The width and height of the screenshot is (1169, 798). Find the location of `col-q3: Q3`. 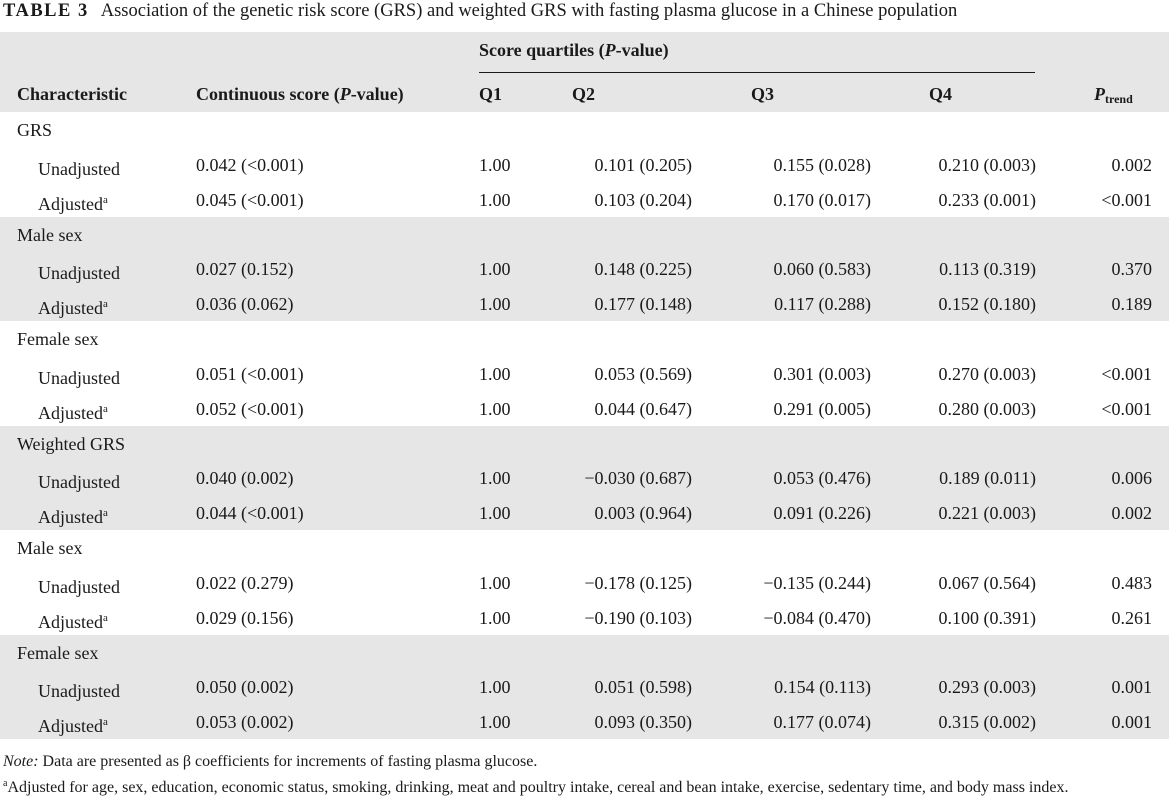

col-q3: Q3 is located at coordinates (763, 94).